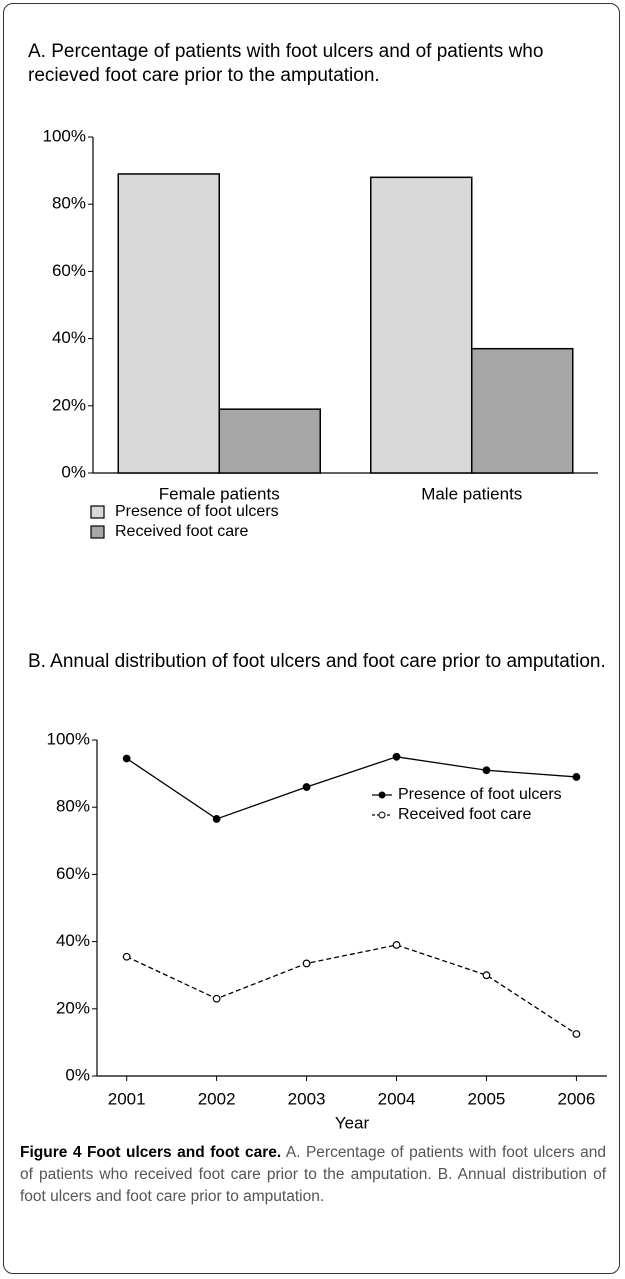 Image resolution: width=625 pixels, height=1279 pixels. What do you see at coordinates (127, 1098) in the screenshot?
I see `x-tick-label: 2001` at bounding box center [127, 1098].